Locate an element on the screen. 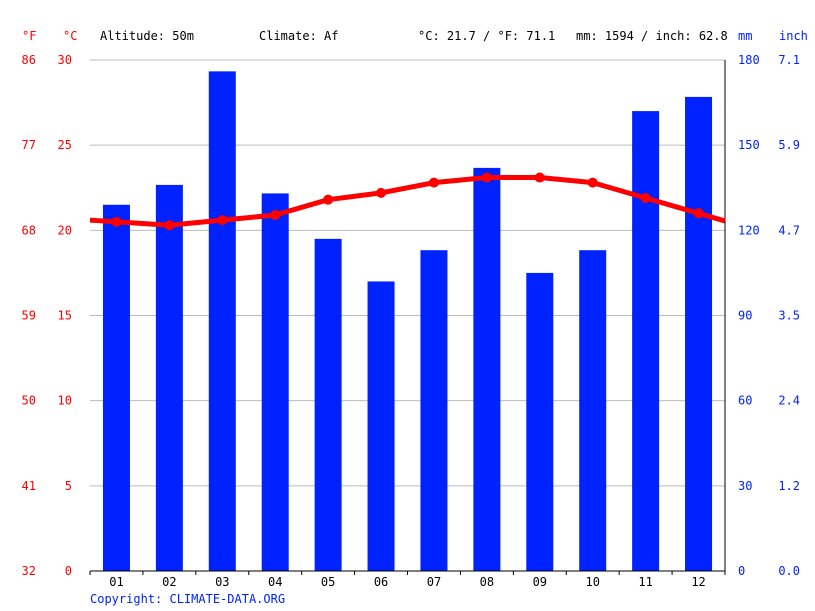  y-tick-mm: 180 is located at coordinates (749, 60).